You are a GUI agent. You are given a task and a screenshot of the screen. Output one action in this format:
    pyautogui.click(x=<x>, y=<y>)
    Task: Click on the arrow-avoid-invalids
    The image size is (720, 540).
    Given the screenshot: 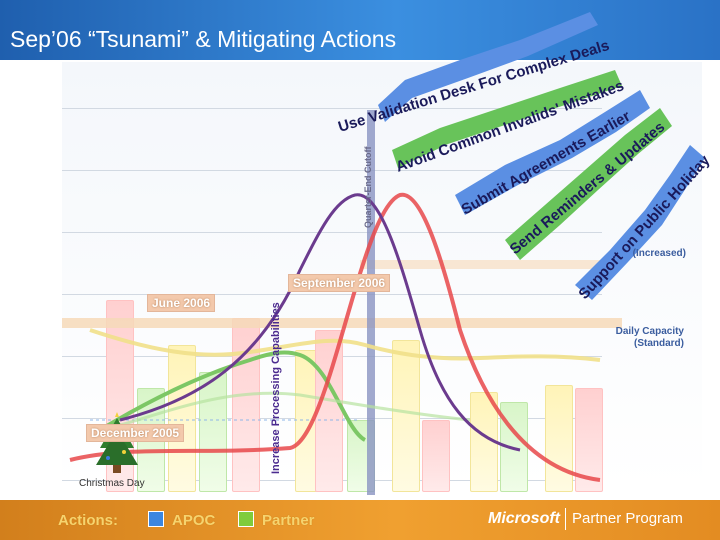 What is the action you would take?
    pyautogui.click(x=507, y=119)
    